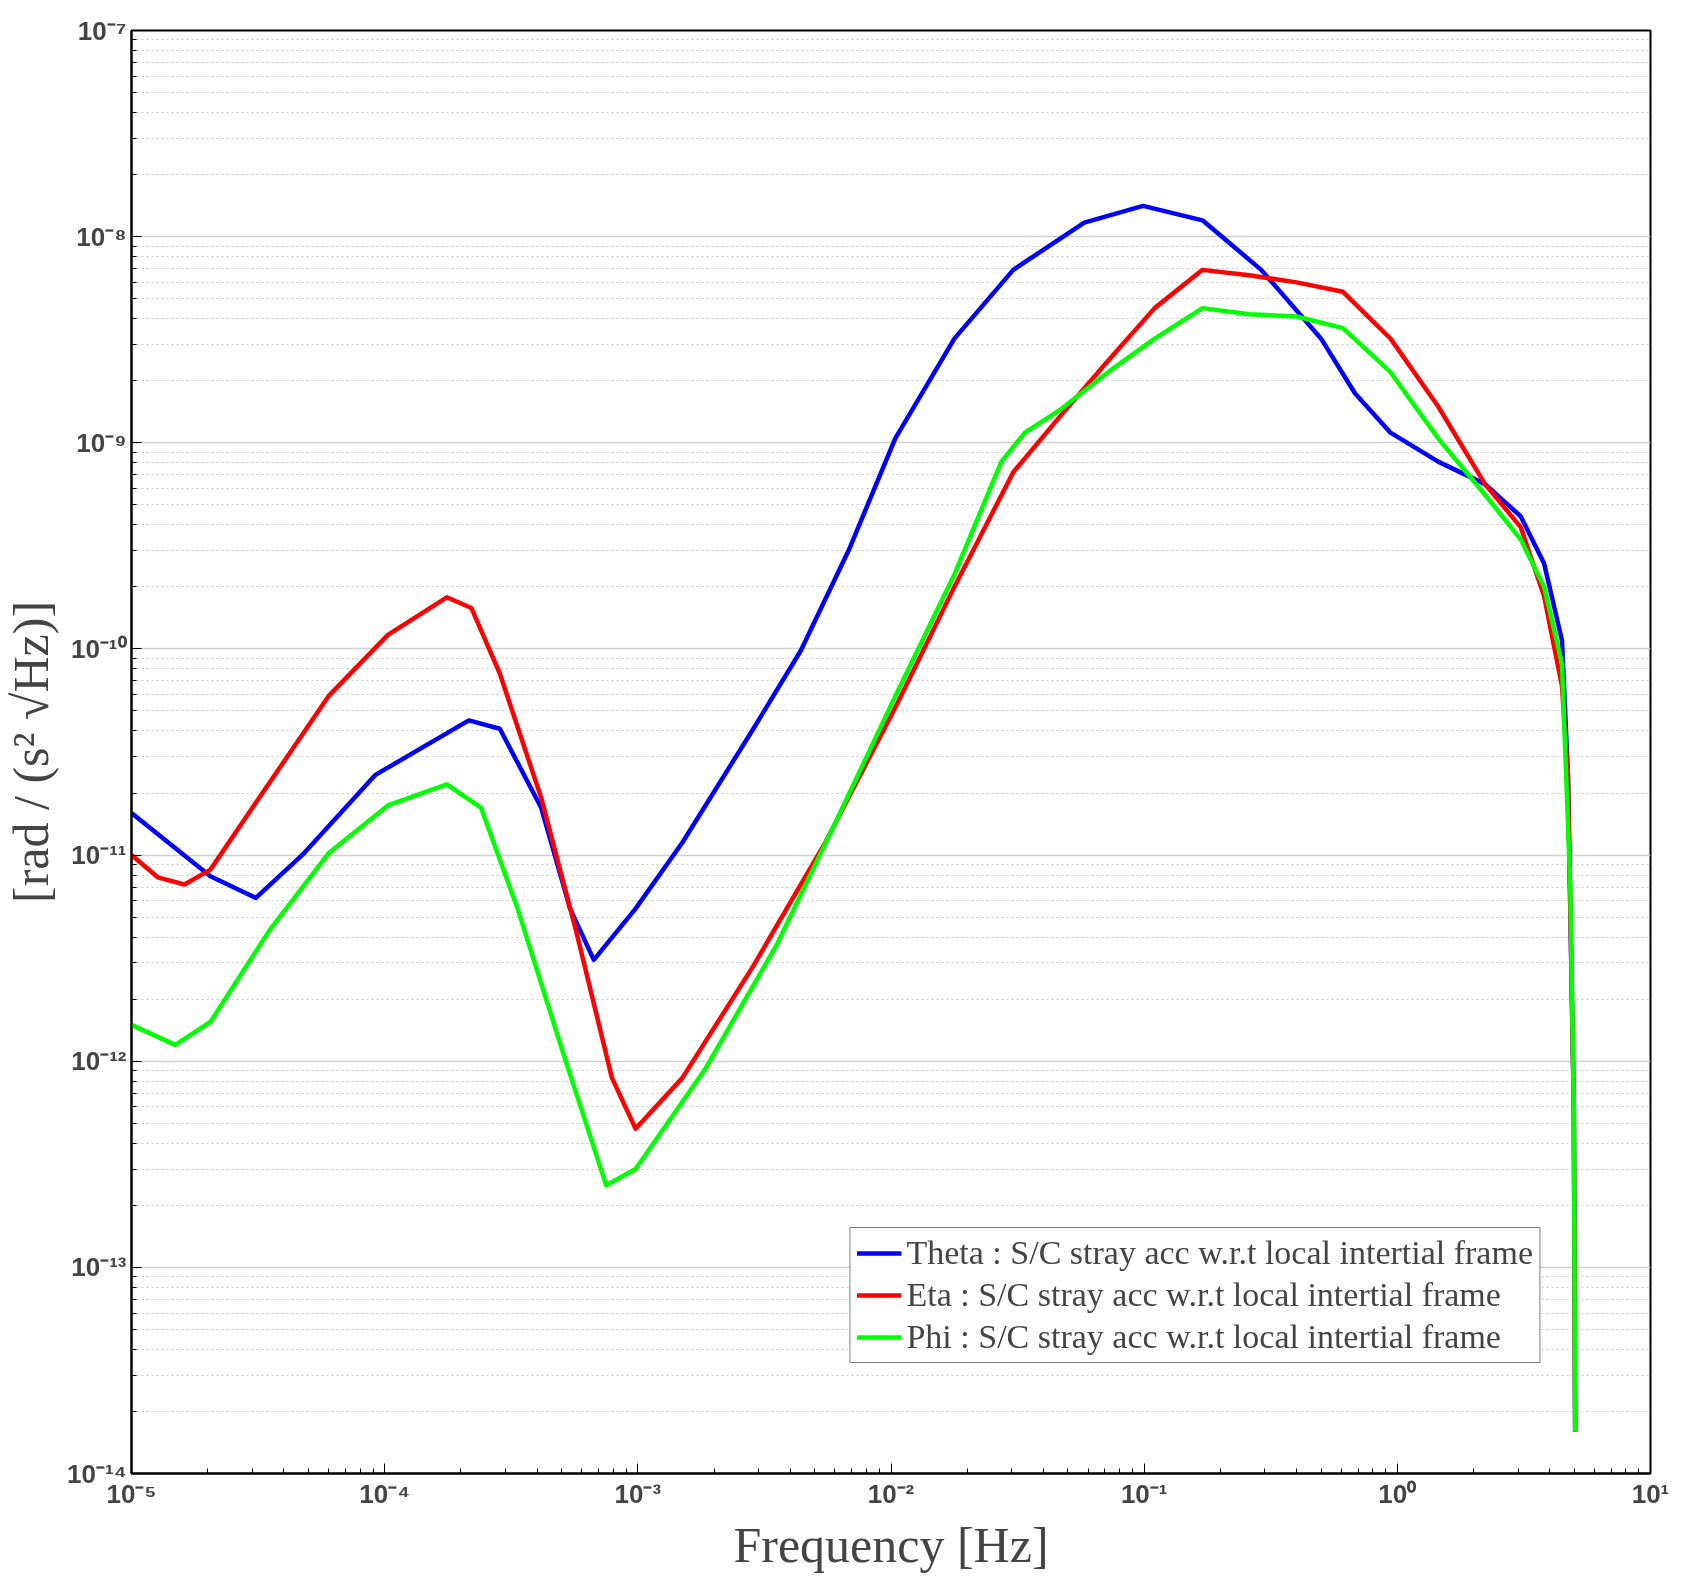 The height and width of the screenshot is (1586, 1704). Describe the element at coordinates (99, 1061) in the screenshot. I see `y-tick-label: 10⁻¹²` at that location.